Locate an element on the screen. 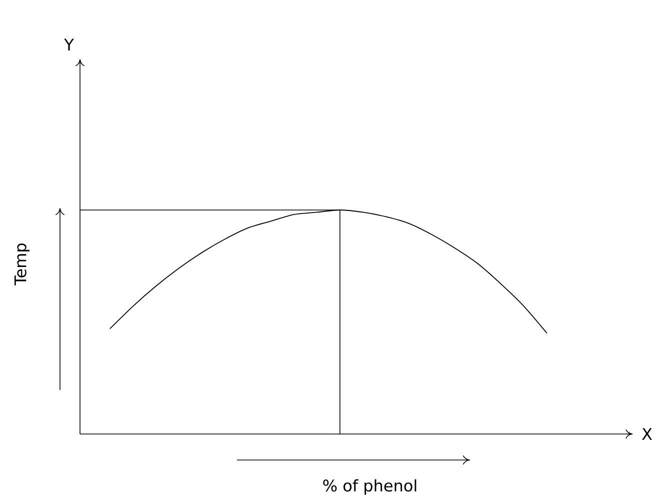 The image size is (660, 504). y-axis-title: Temp is located at coordinates (22, 265).